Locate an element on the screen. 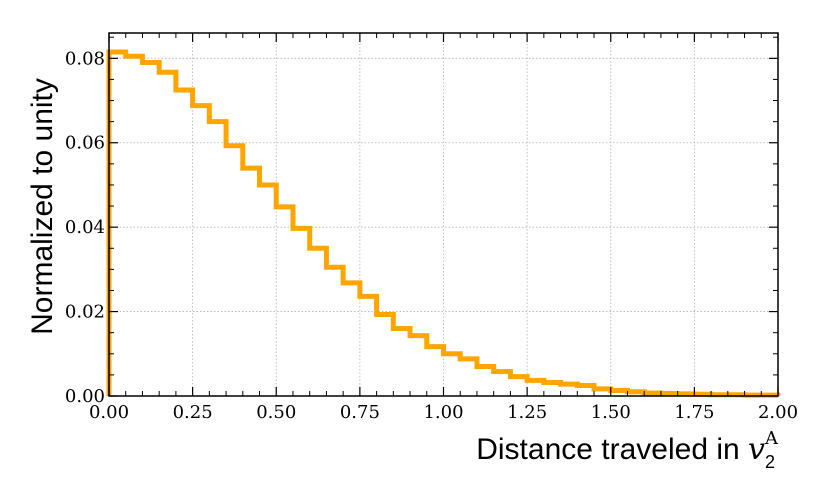  x-tick-label: 1.00 is located at coordinates (443, 412).